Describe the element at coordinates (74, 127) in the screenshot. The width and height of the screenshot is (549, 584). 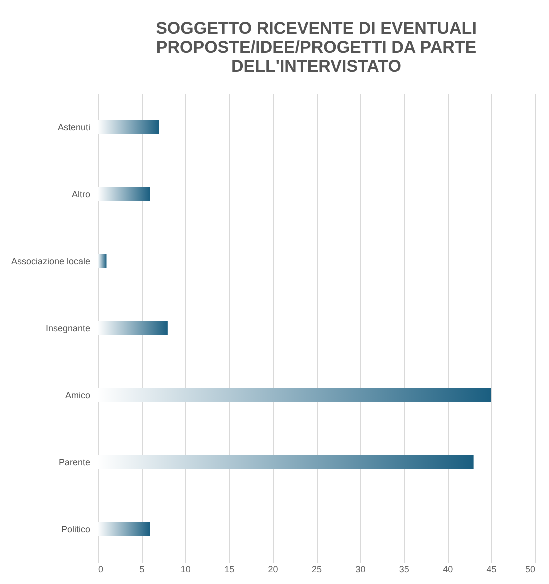
I see `y-tick-label: Astenuti` at that location.